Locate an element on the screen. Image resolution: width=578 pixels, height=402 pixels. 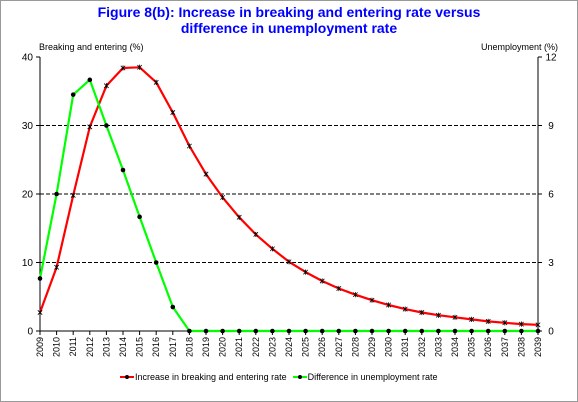
left-tick-label: 10 is located at coordinates (28, 263).